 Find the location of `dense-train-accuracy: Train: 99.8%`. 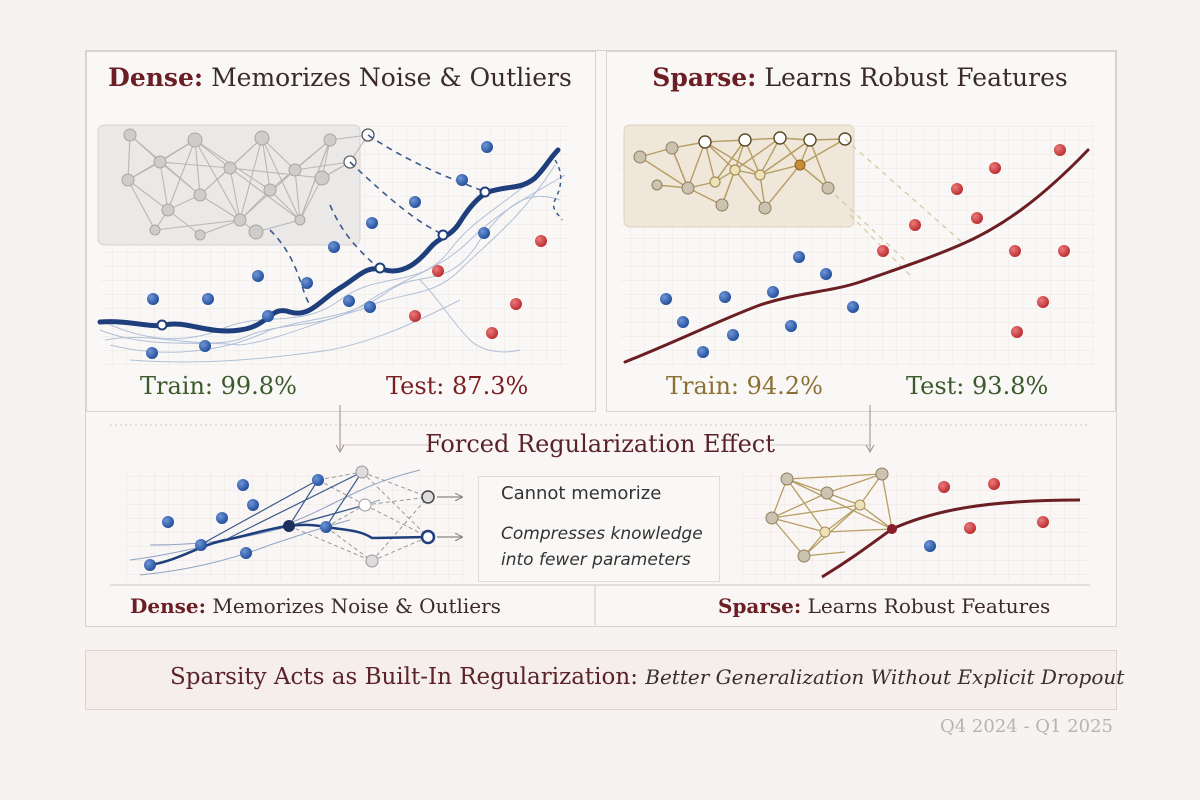

dense-train-accuracy: Train: 99.8% is located at coordinates (218, 386).